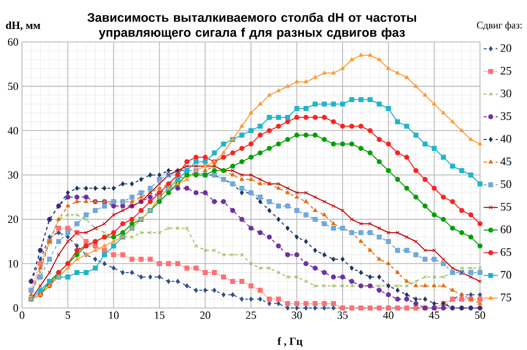 This screenshot has width=527, height=350. Describe the element at coordinates (13, 42) in the screenshot. I see `y-tick-label: 60` at that location.